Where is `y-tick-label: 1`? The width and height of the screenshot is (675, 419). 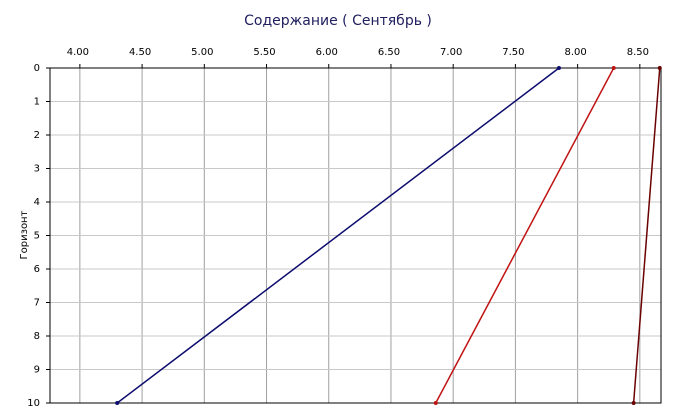 y-tick-label: 1 is located at coordinates (37, 102).